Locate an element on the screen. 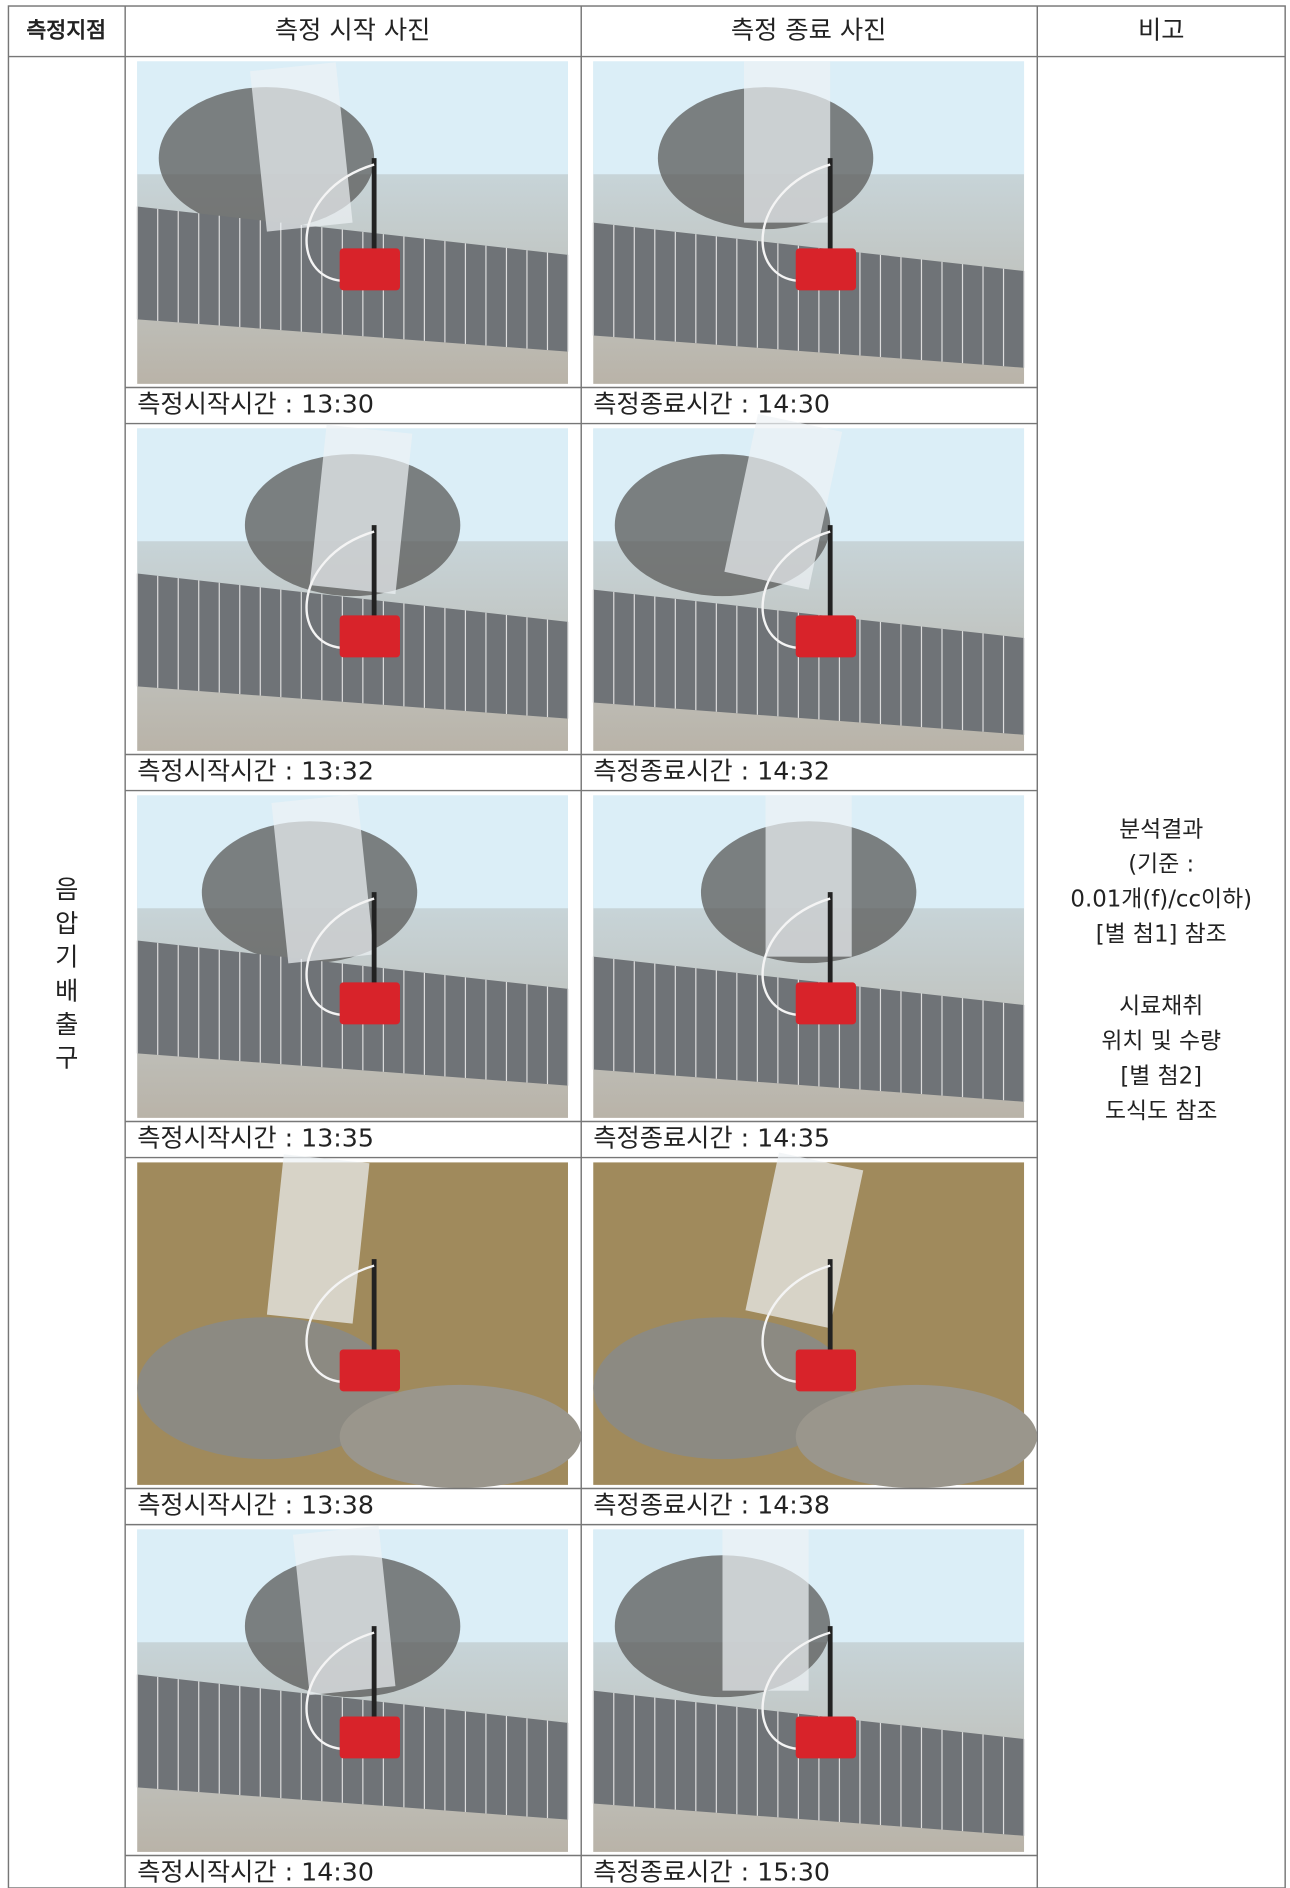  photo-caption: 측정시작시간 : 13:30 is located at coordinates (255, 404).